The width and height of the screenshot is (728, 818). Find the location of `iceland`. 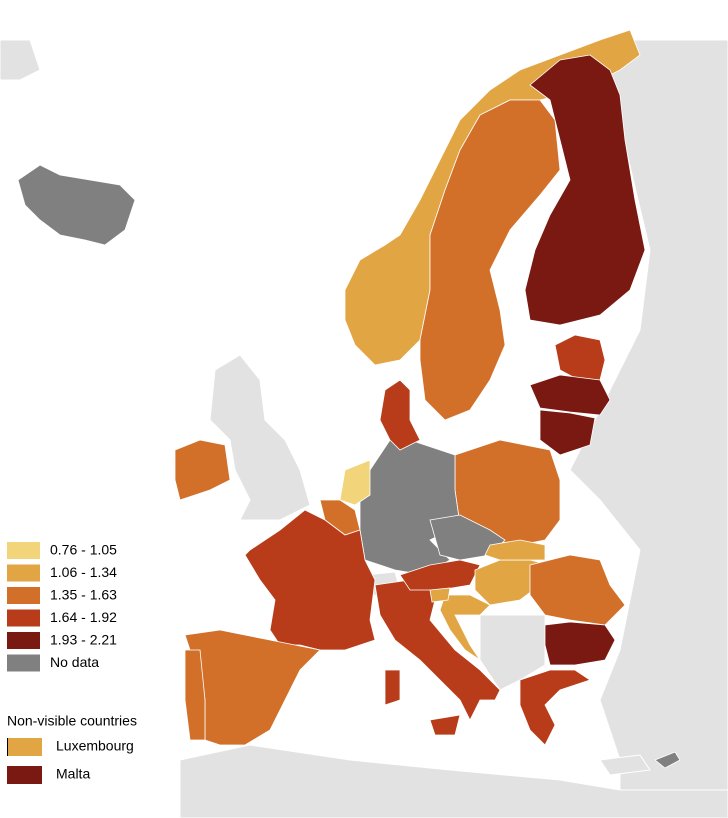

iceland is located at coordinates (76, 205).